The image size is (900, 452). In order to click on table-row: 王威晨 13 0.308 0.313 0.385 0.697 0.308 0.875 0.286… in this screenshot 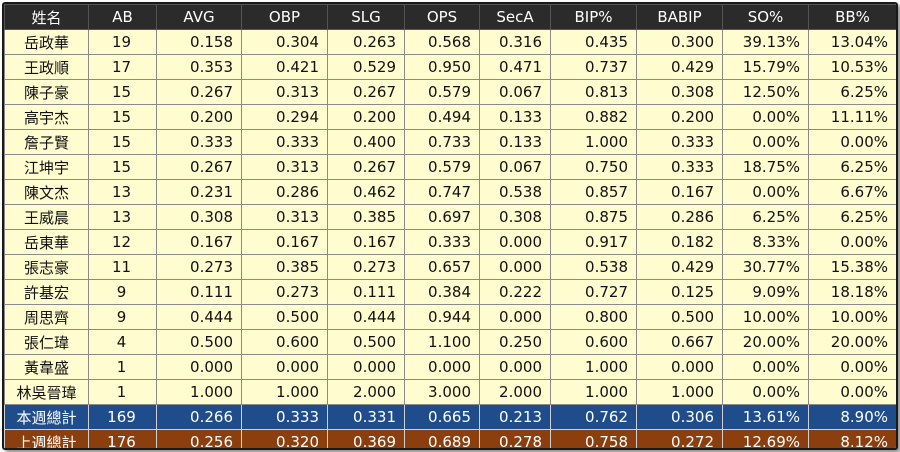, I will do `click(450, 217)`.